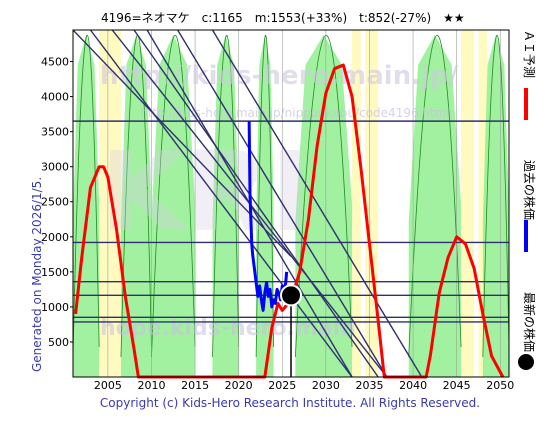  I want to click on watermark-url-top: http://kids-hero.main.jp/, so click(279, 76).